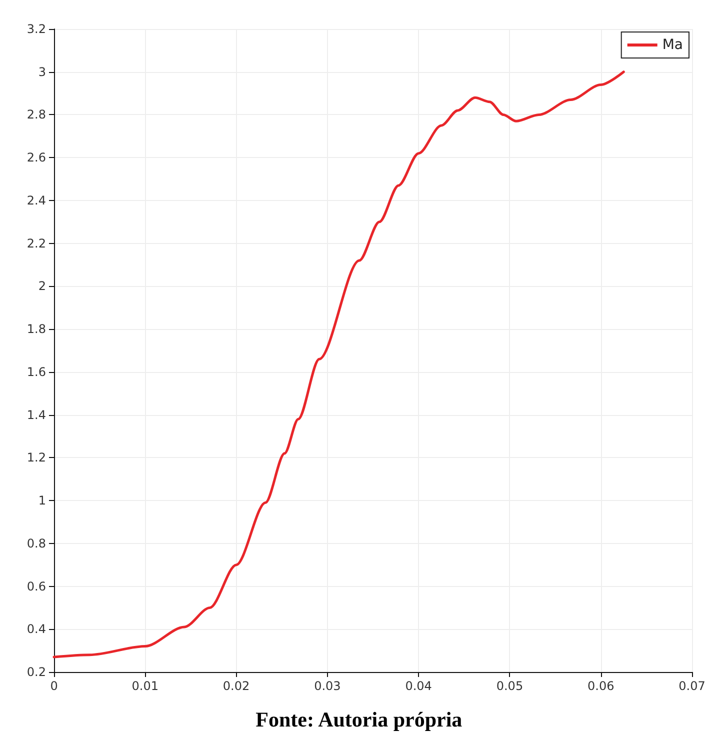 This screenshot has width=719, height=742. What do you see at coordinates (692, 686) in the screenshot?
I see `x-tick-label: 0.07` at bounding box center [692, 686].